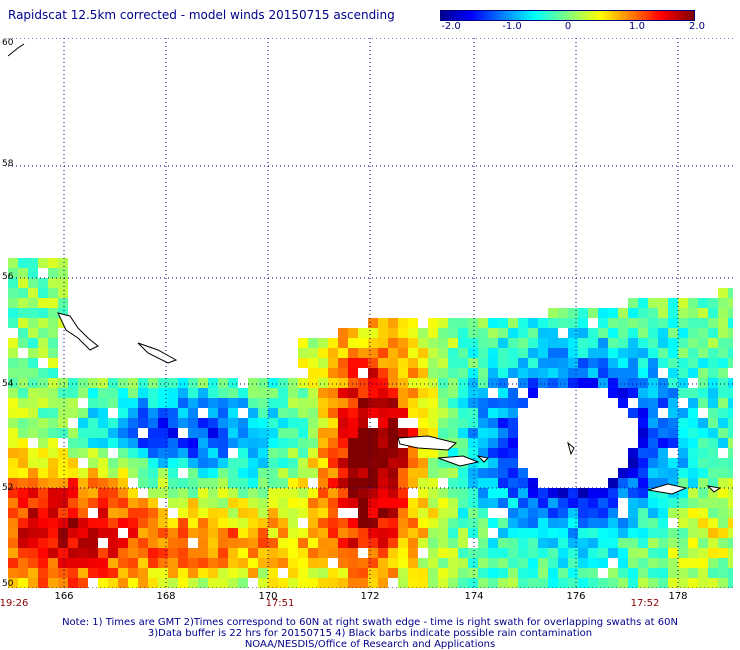 The image size is (740, 650). Describe the element at coordinates (451, 26) in the screenshot. I see `colorbar-tick: -2.0` at that location.